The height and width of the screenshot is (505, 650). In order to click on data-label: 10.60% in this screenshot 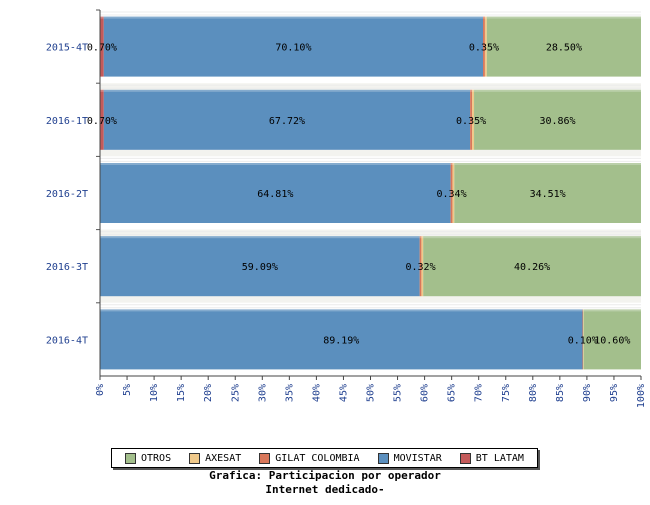, I will do `click(612, 340)`.